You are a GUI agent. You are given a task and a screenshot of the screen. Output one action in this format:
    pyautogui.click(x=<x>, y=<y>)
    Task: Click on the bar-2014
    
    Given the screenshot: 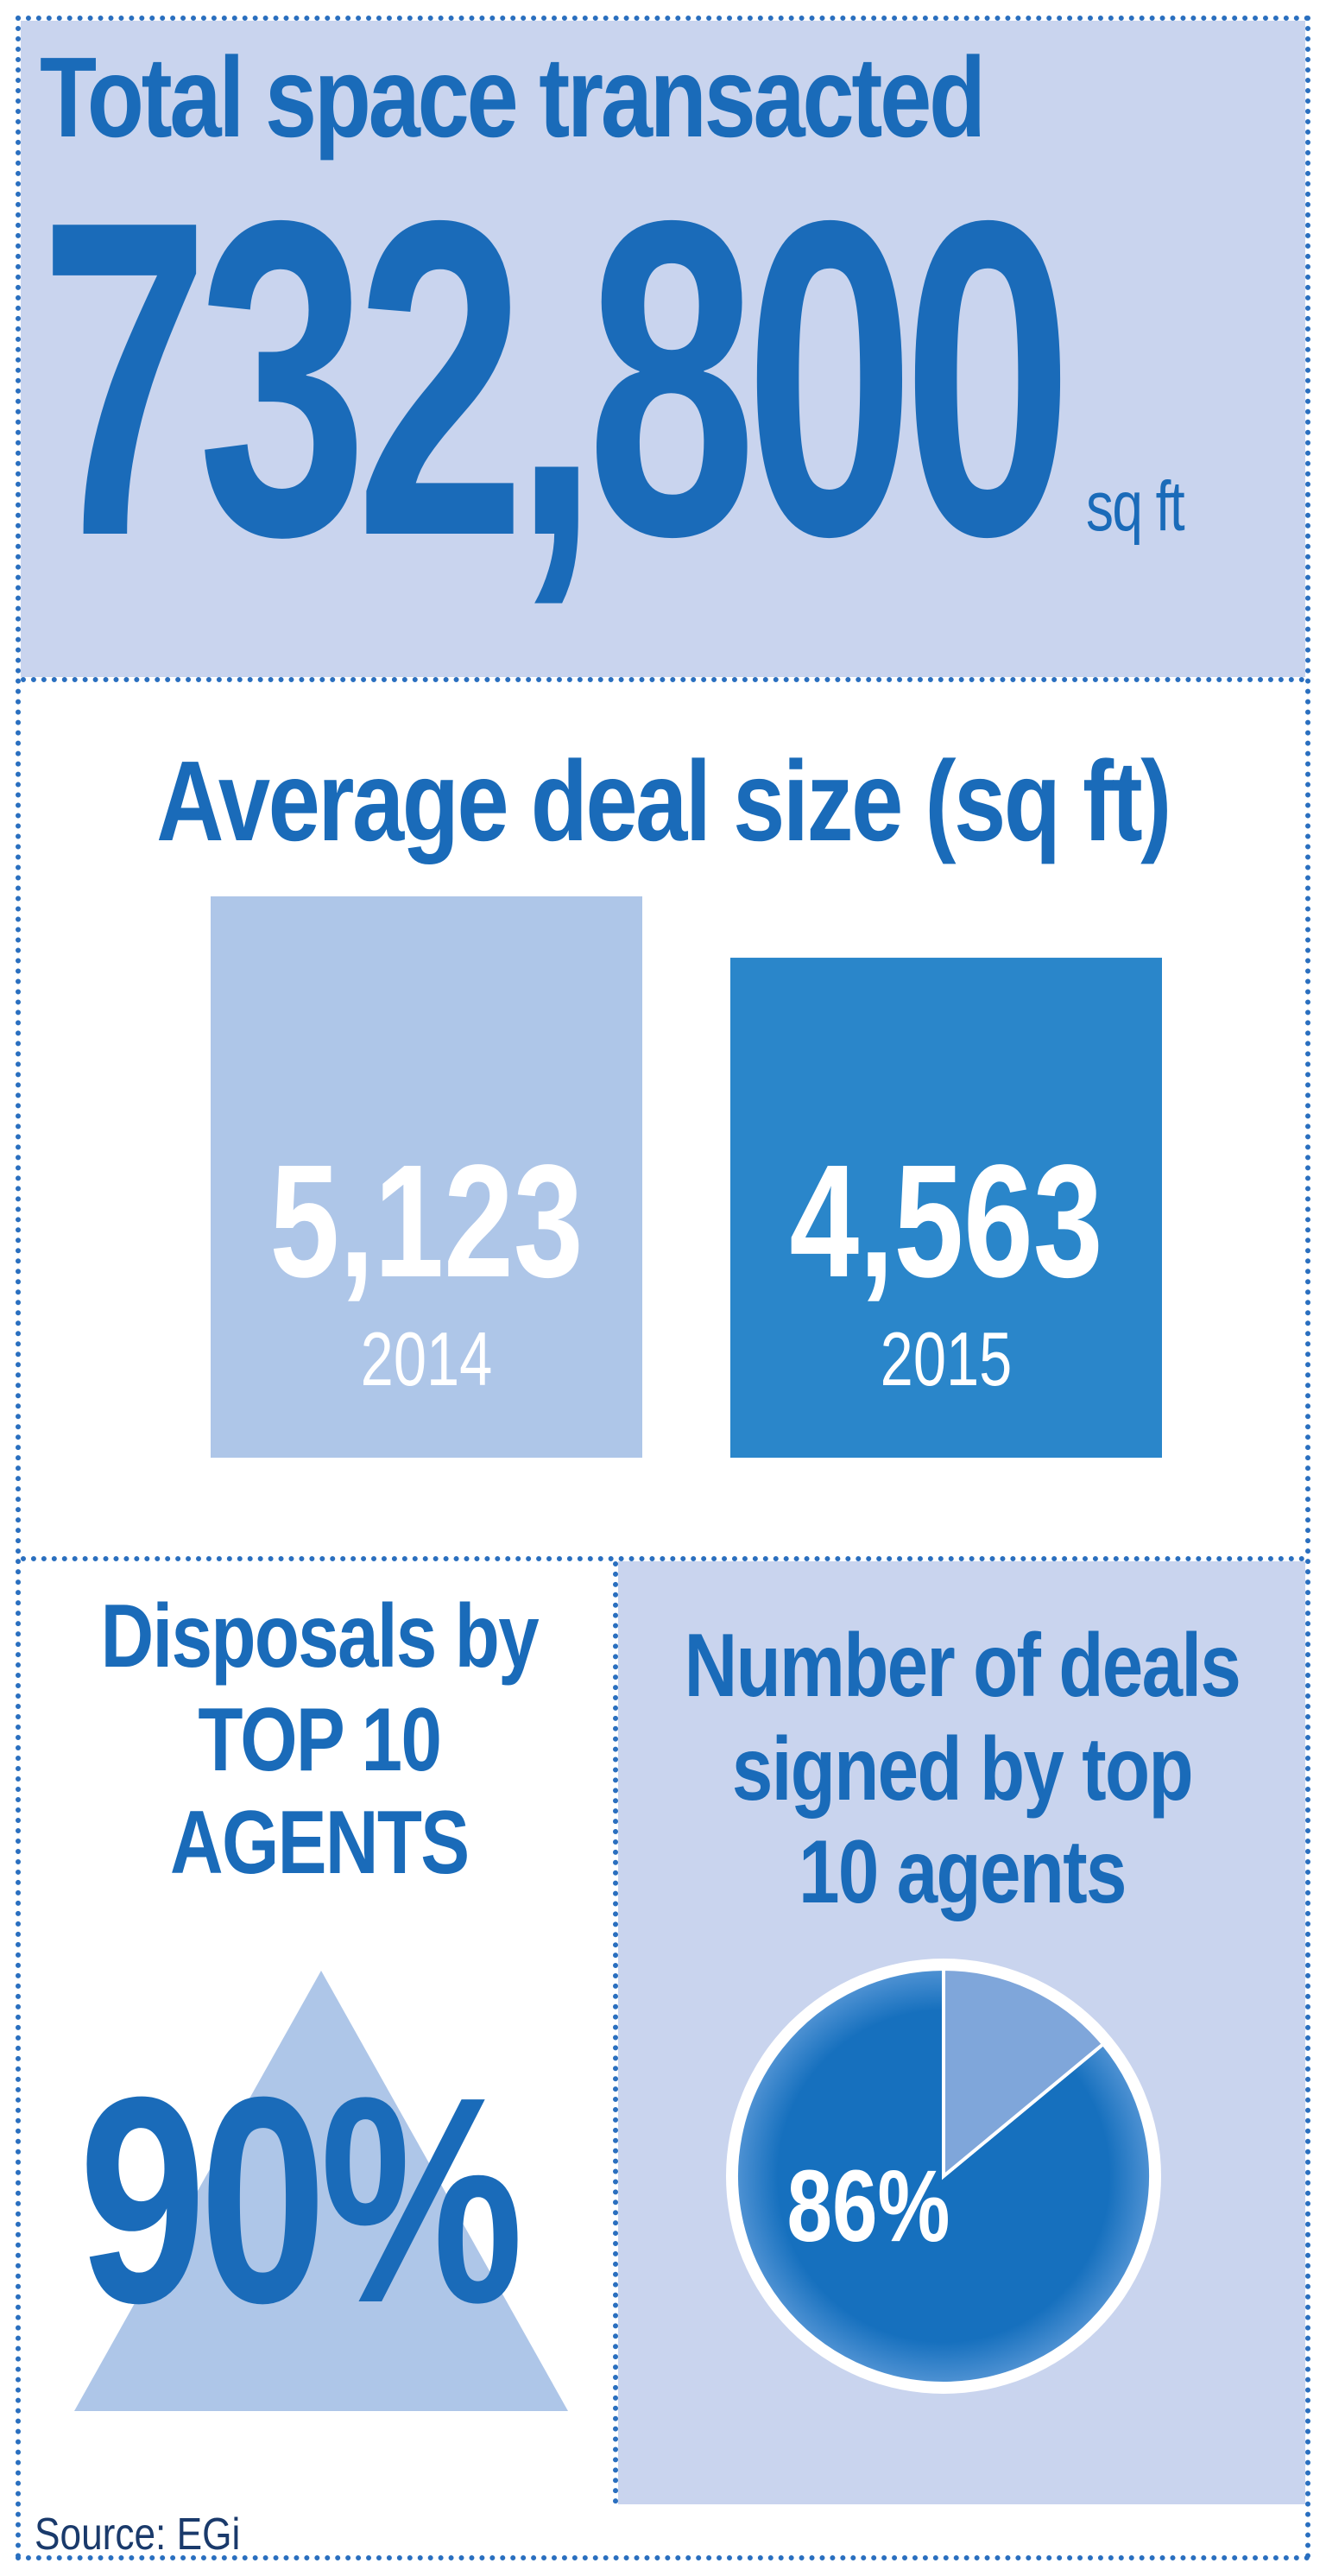 What is the action you would take?
    pyautogui.click(x=427, y=1177)
    